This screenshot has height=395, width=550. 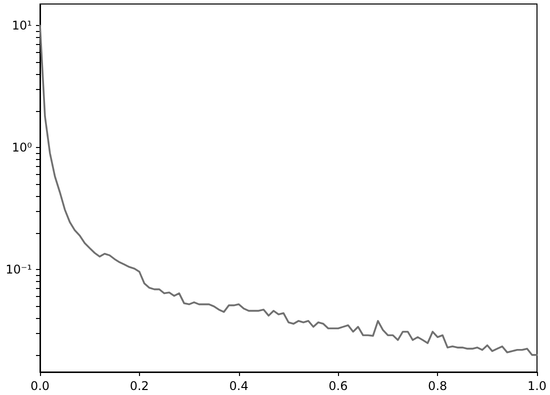 What do you see at coordinates (22, 147) in the screenshot?
I see `y-tick-label: 10⁰` at bounding box center [22, 147].